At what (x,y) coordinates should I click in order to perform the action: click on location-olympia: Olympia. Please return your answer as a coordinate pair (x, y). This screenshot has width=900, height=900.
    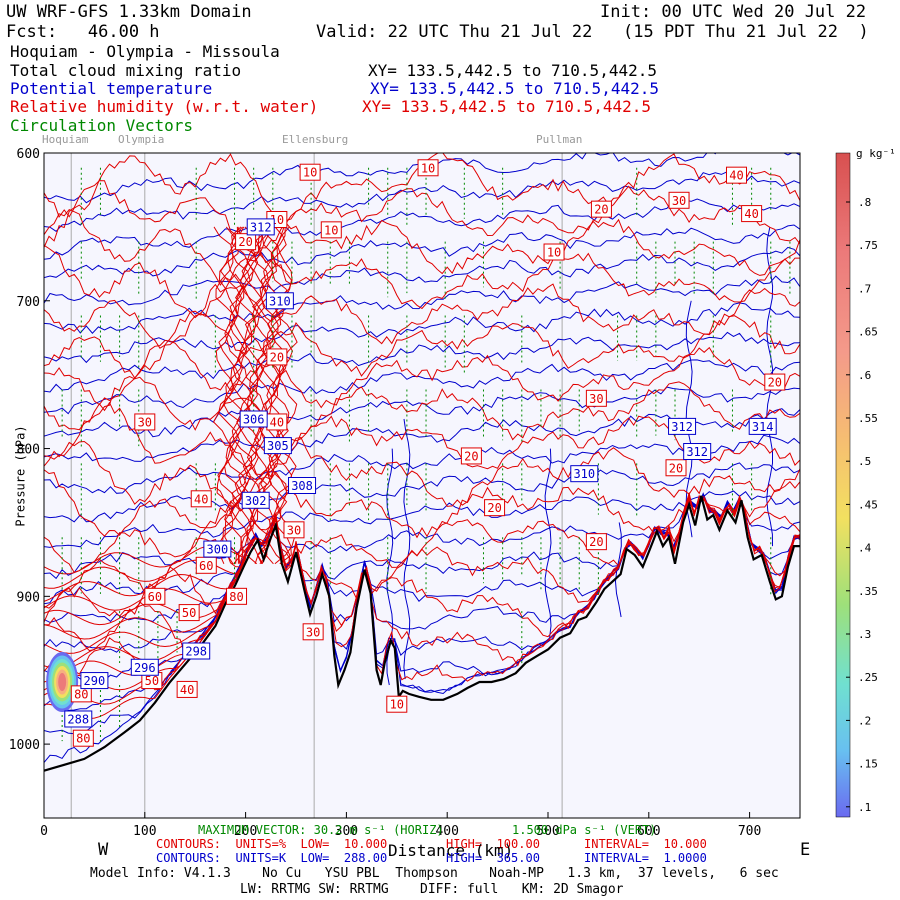
    Looking at the image, I should click on (141, 139).